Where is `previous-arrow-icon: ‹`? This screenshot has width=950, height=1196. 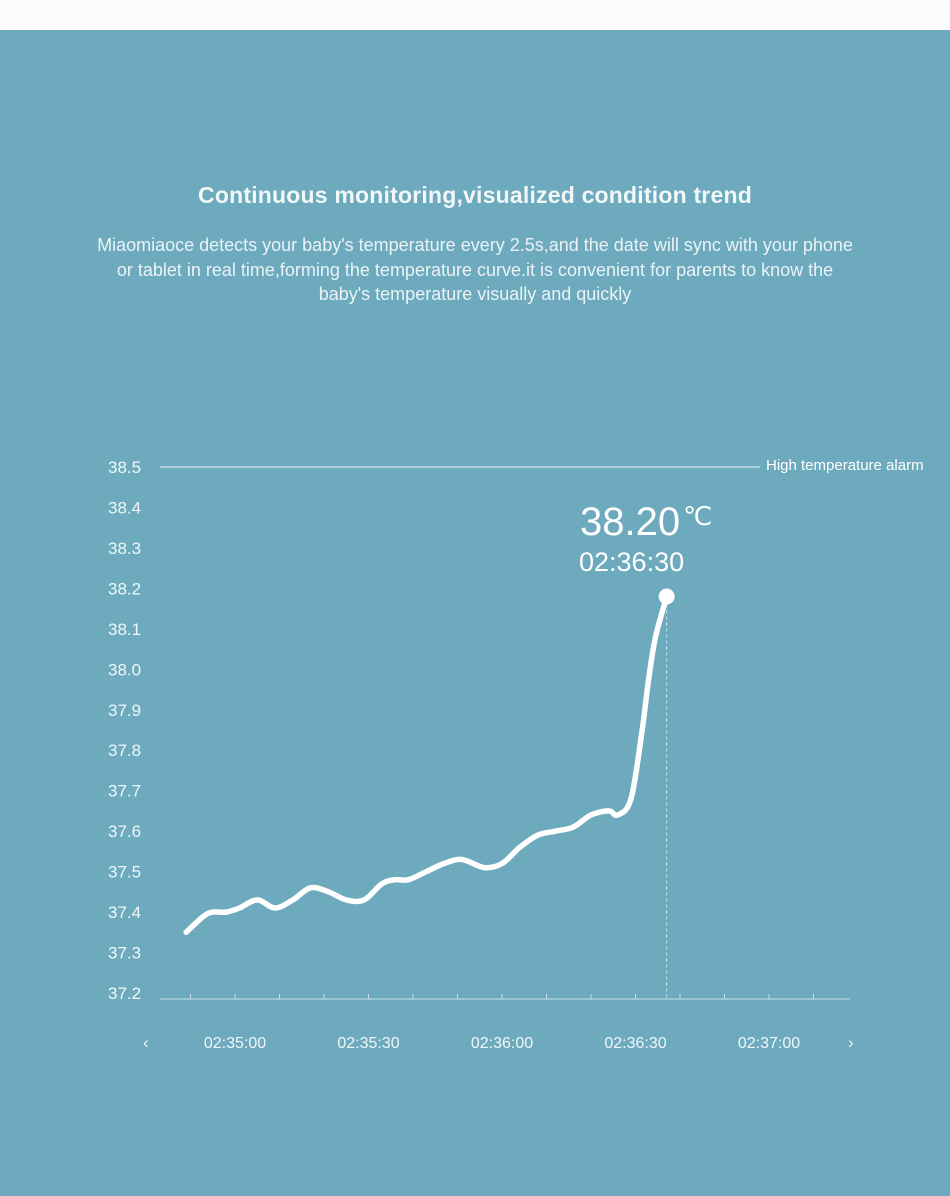 previous-arrow-icon: ‹ is located at coordinates (146, 1042).